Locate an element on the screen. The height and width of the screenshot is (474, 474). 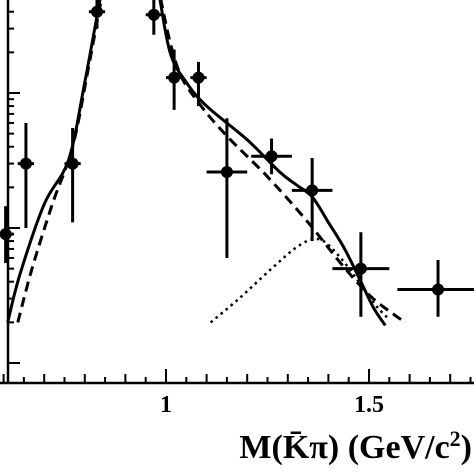
x-axis-title-close: ) is located at coordinates (466, 447).